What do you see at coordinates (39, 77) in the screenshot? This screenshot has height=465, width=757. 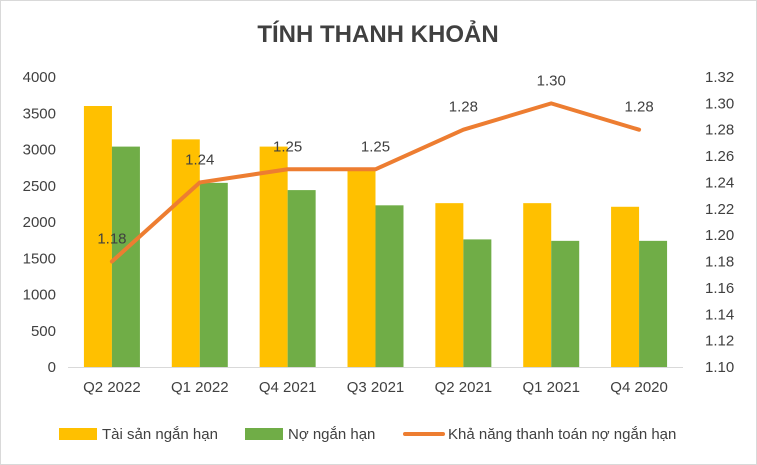 I see `y-left-tick-label: 4000` at bounding box center [39, 77].